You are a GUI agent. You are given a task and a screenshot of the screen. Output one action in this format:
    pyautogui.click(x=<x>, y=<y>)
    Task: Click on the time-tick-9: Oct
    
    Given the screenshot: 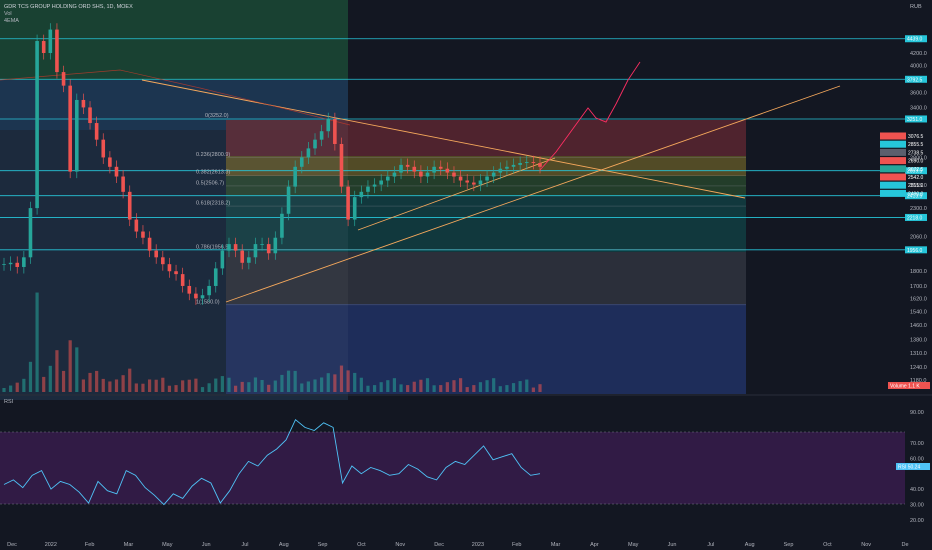 What is the action you would take?
    pyautogui.click(x=361, y=545)
    